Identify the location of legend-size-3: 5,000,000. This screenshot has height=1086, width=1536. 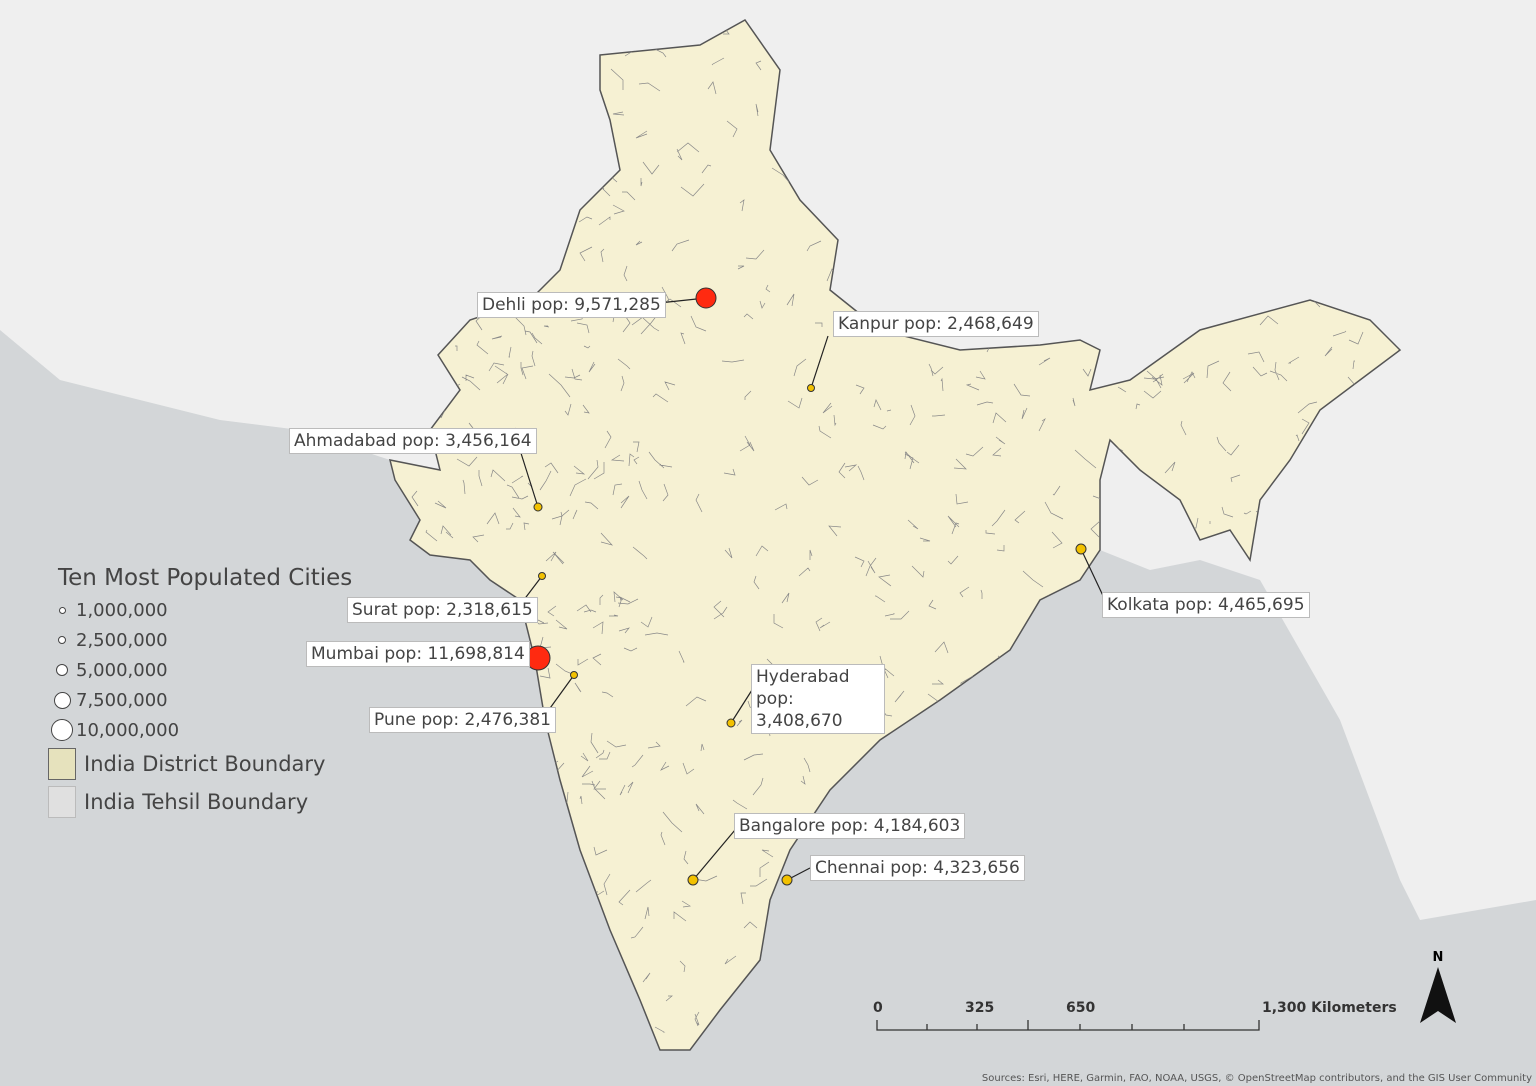
(200, 670).